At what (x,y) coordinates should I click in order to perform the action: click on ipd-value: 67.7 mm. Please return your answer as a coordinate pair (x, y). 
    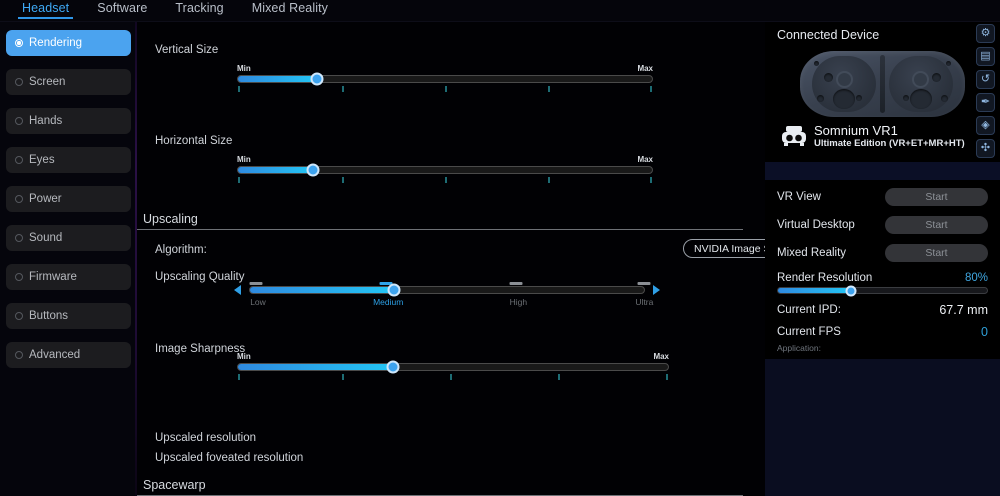
    Looking at the image, I should click on (963, 310).